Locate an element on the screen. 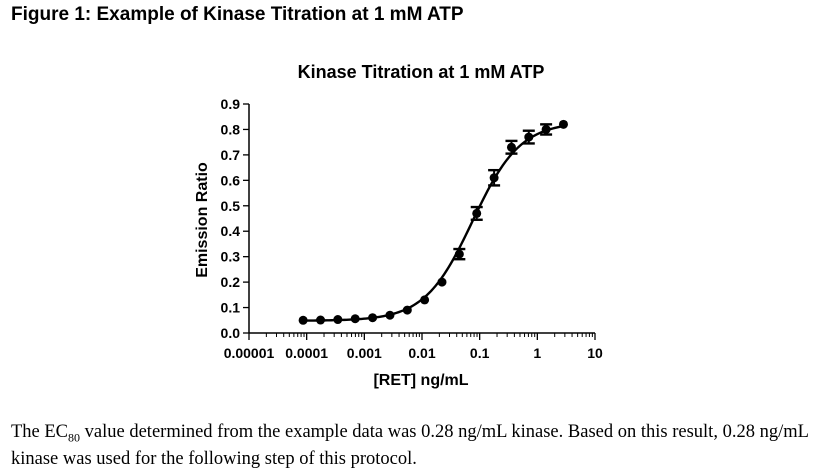  y-axis-label: Emission Ratio is located at coordinates (202, 220).